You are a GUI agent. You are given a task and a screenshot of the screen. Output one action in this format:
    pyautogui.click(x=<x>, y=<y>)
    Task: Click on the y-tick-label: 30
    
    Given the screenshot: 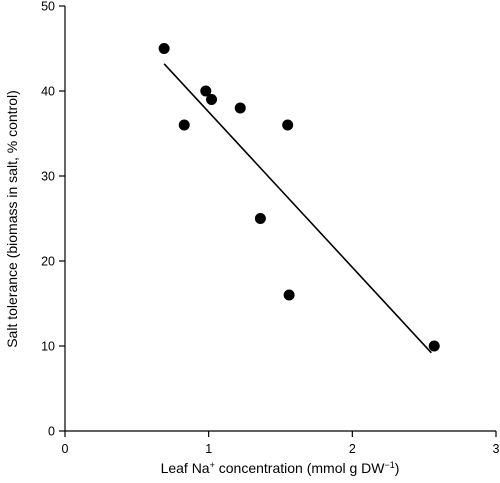 What is the action you would take?
    pyautogui.click(x=48, y=177)
    